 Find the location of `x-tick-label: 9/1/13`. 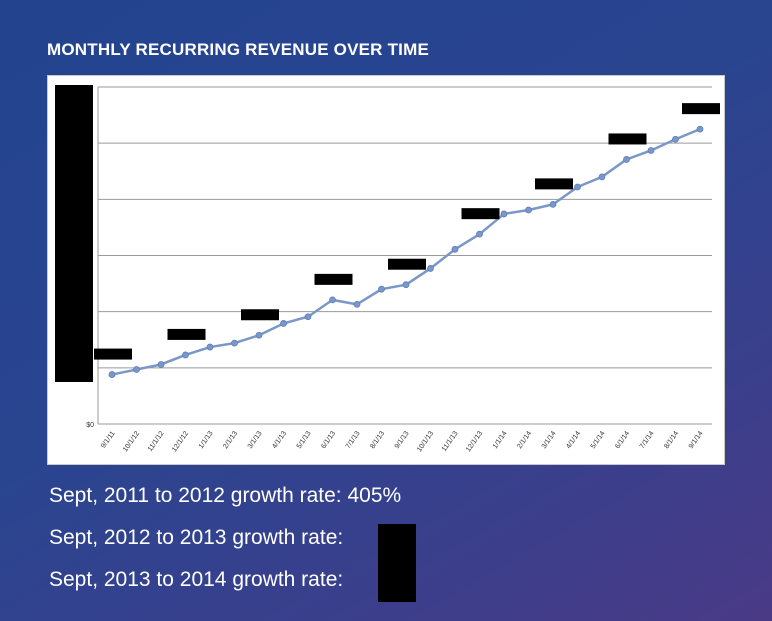

x-tick-label: 9/1/13 is located at coordinates (402, 440).